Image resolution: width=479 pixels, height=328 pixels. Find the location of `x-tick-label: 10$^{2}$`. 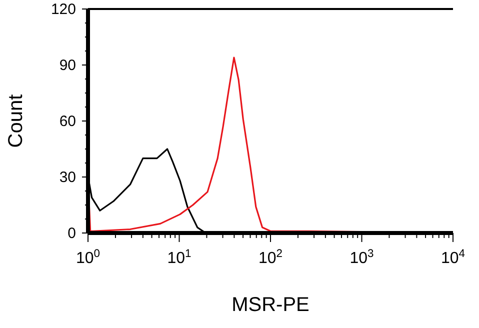

x-tick-label: 10$^{2}$ is located at coordinates (270, 257).